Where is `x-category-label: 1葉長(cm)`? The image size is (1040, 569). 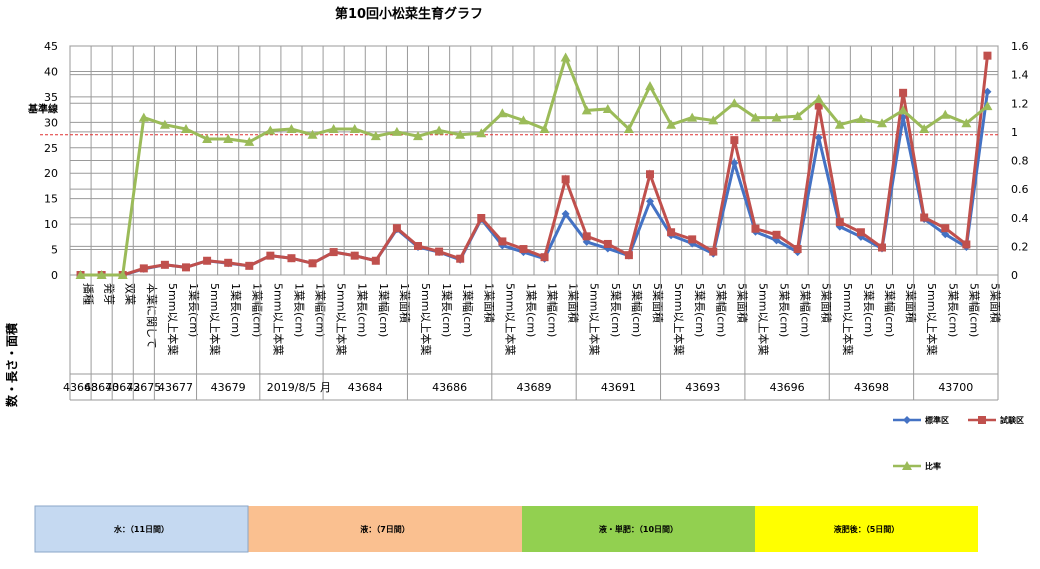
x-category-label: 1葉長(cm) is located at coordinates (194, 310).